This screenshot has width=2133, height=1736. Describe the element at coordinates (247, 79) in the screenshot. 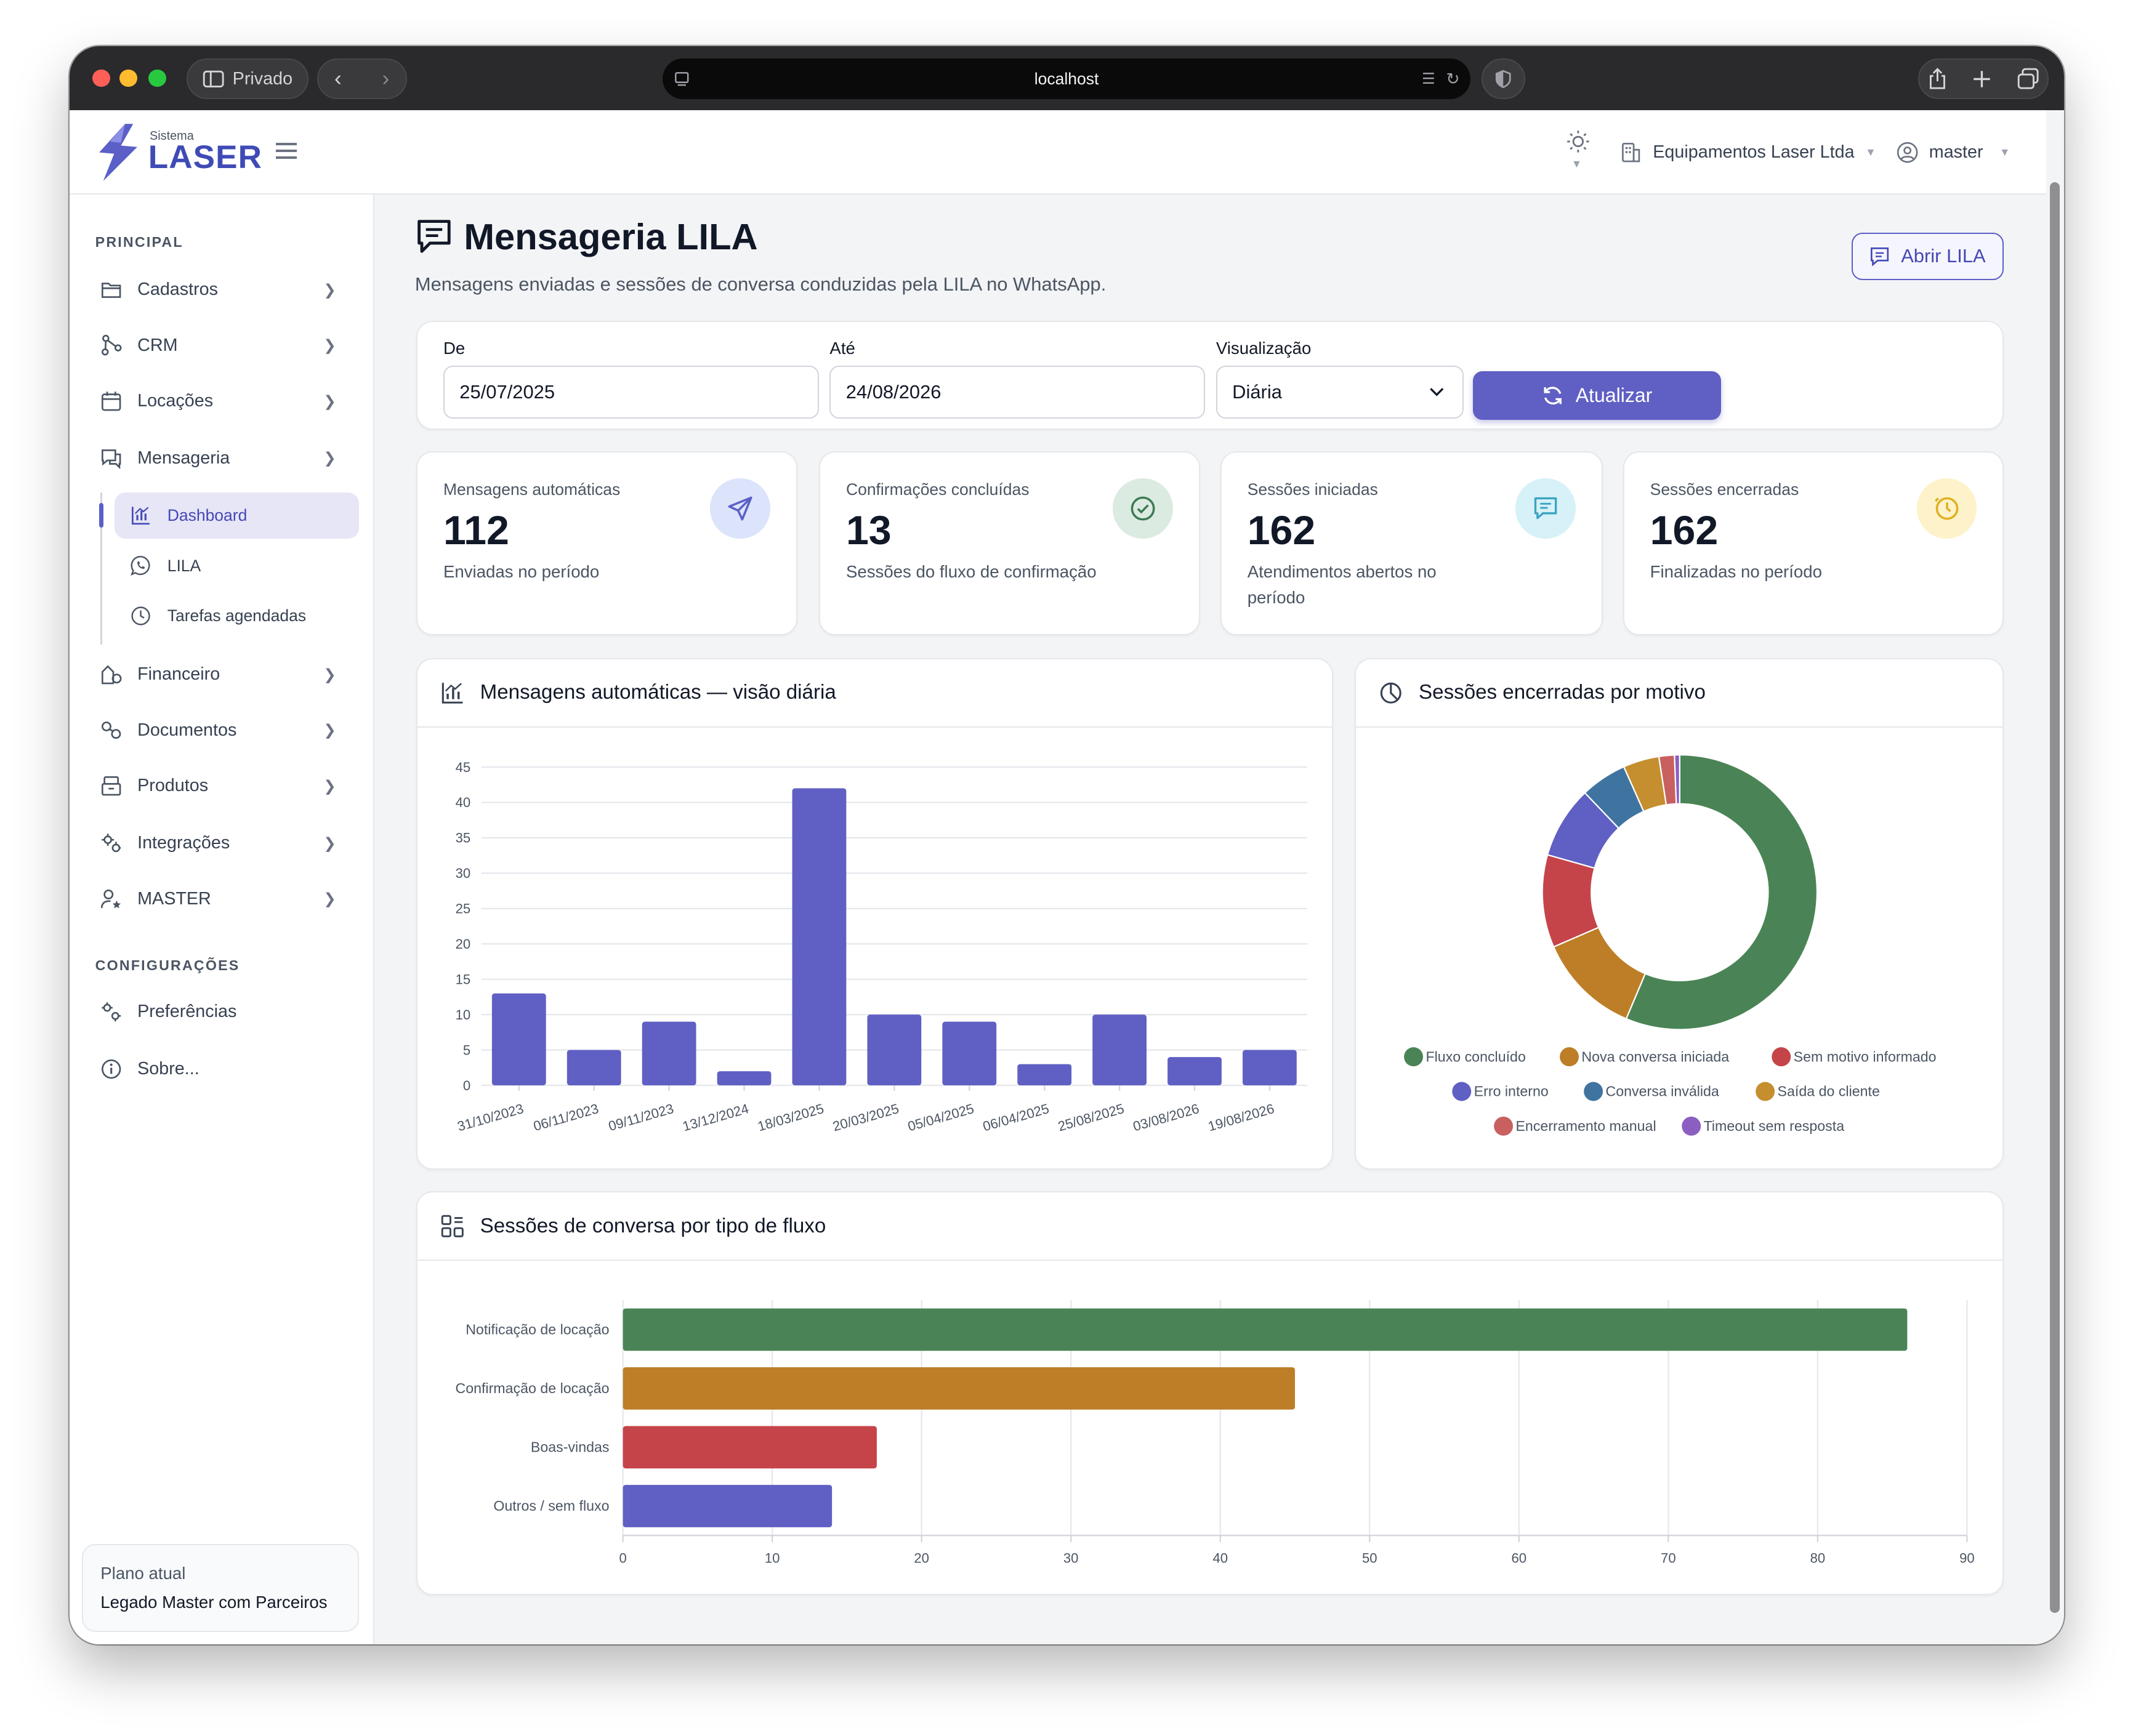

I see `private-tab-button: Privado` at that location.